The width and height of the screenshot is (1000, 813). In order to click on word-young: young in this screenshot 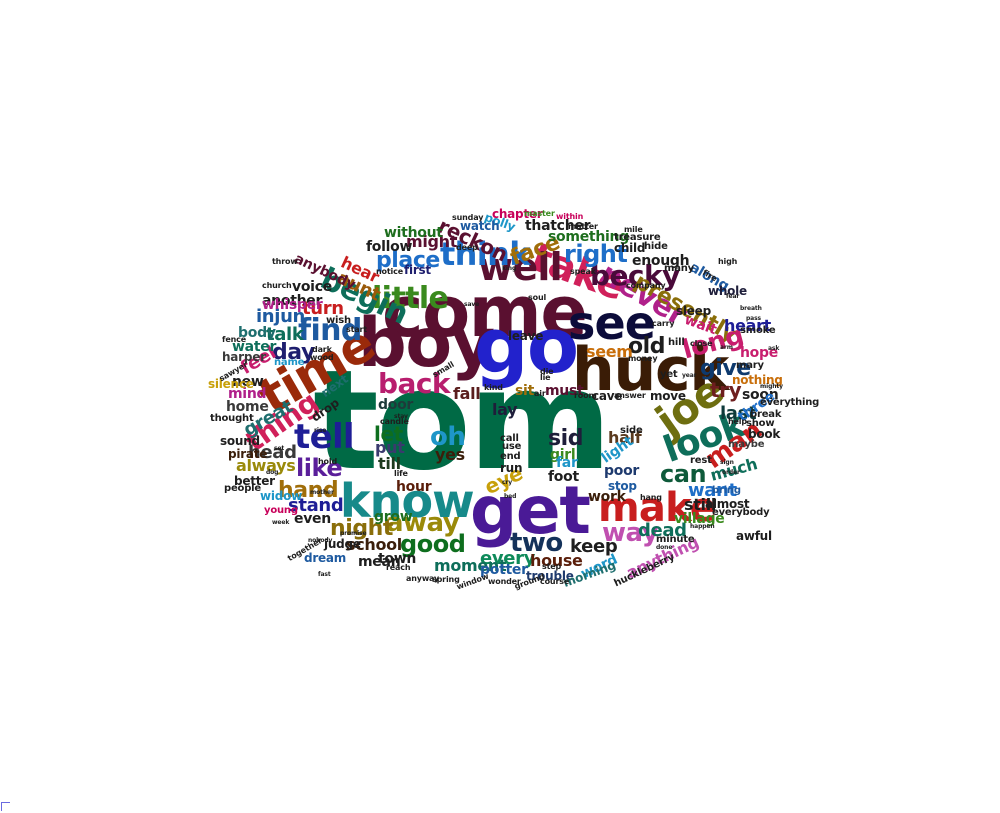, I will do `click(281, 510)`.